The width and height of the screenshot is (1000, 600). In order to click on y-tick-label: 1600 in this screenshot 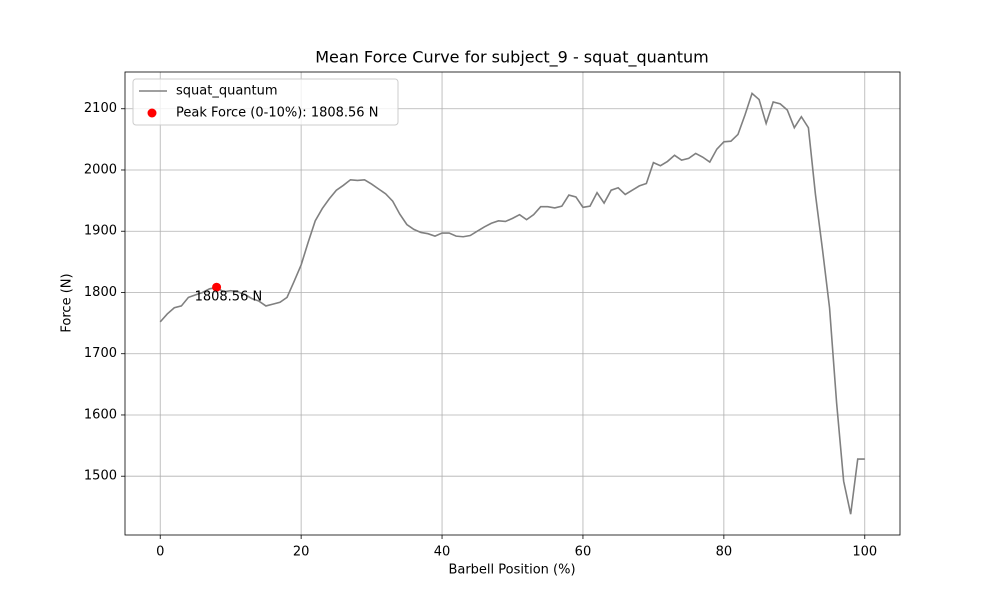, I will do `click(100, 414)`.